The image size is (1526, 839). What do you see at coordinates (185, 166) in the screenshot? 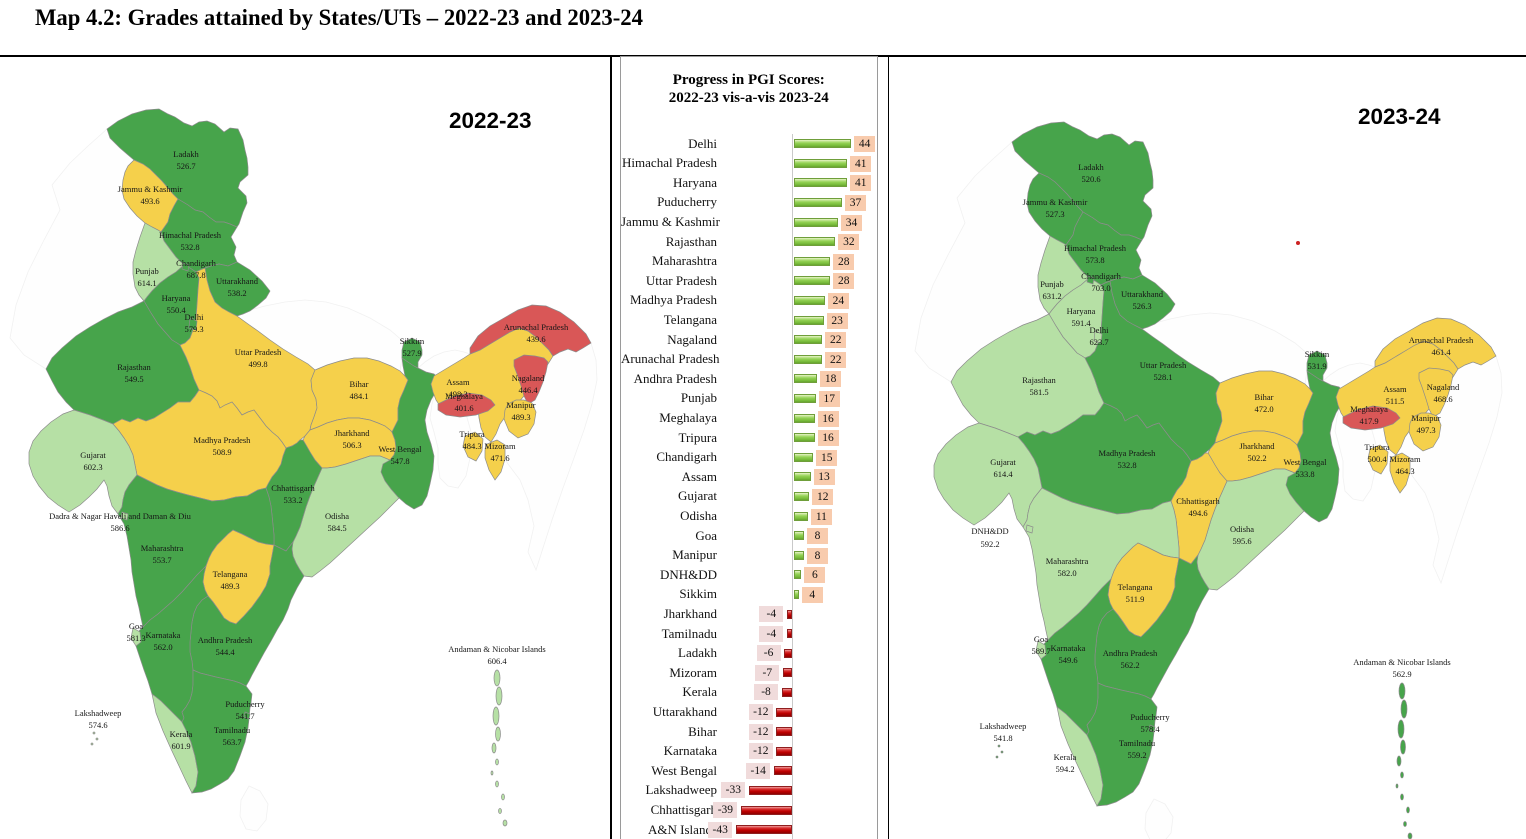
I see `svg-text: 526.7` at bounding box center [185, 166].